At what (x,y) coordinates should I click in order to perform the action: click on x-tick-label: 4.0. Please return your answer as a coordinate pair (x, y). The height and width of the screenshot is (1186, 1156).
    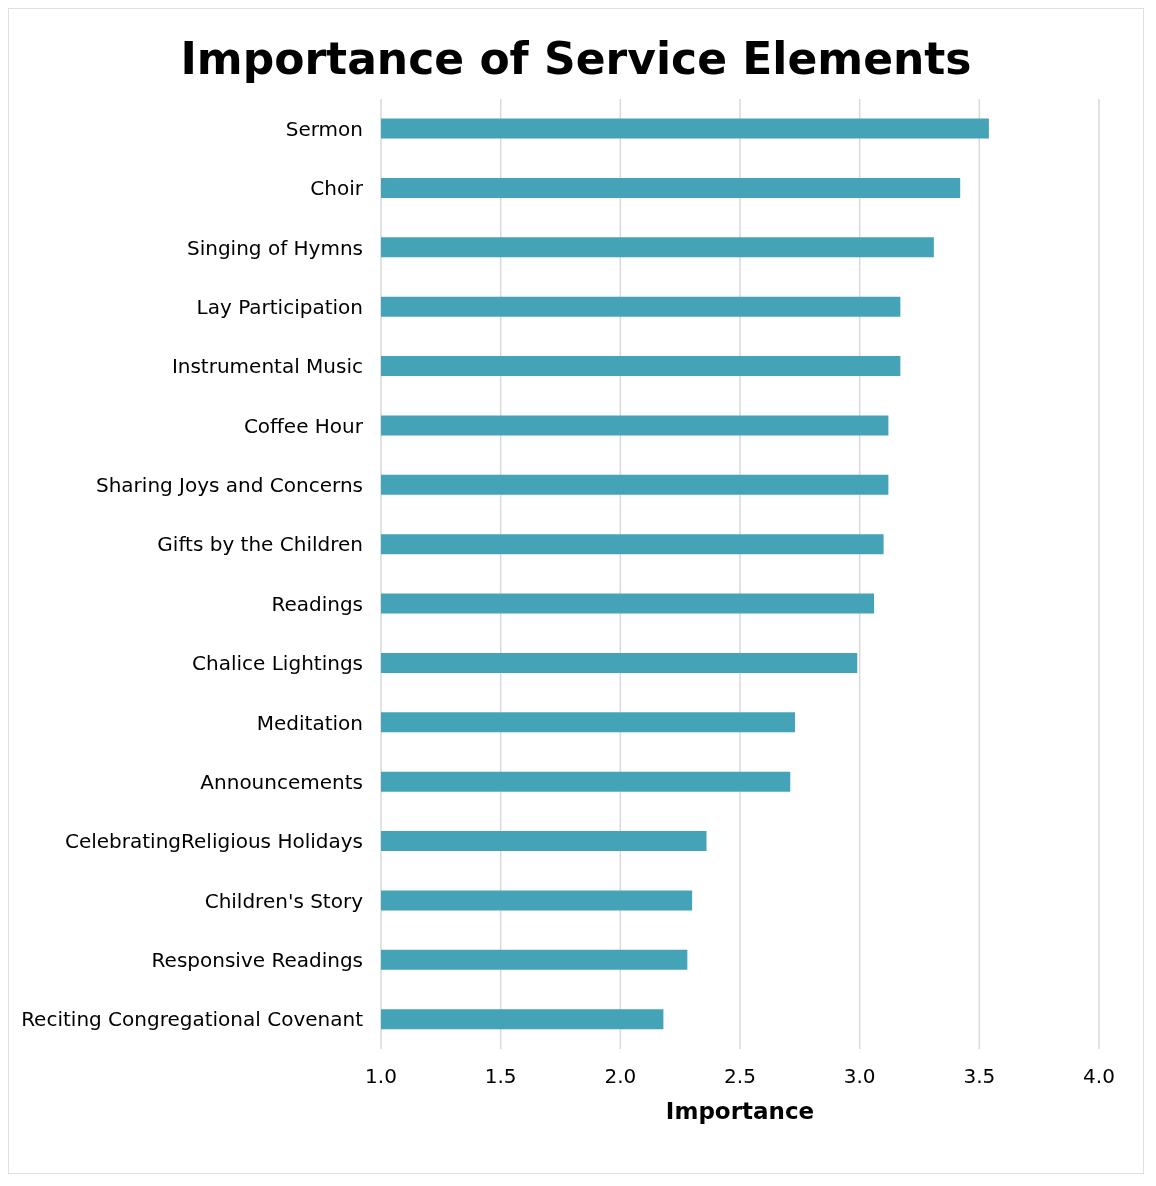
    Looking at the image, I should click on (1099, 1076).